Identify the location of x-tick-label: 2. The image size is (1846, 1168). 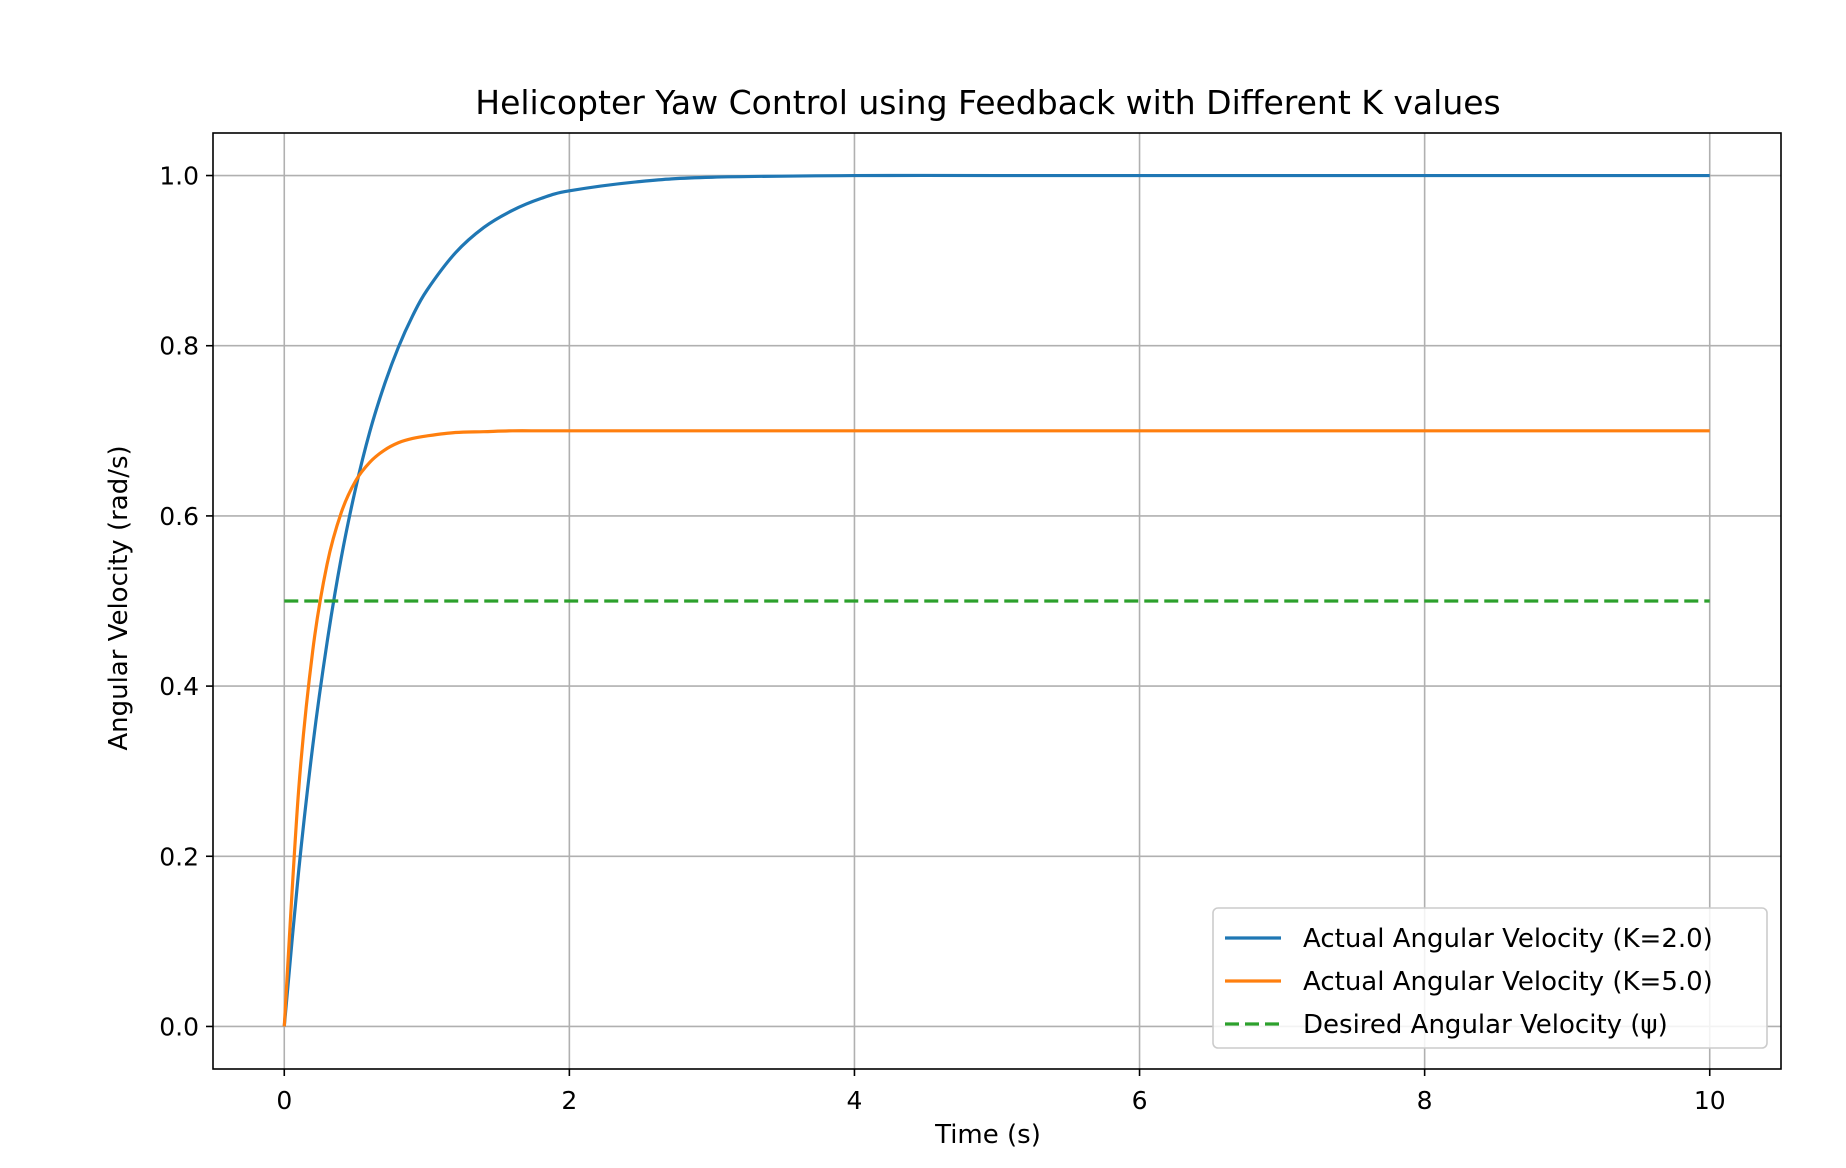
(569, 1100).